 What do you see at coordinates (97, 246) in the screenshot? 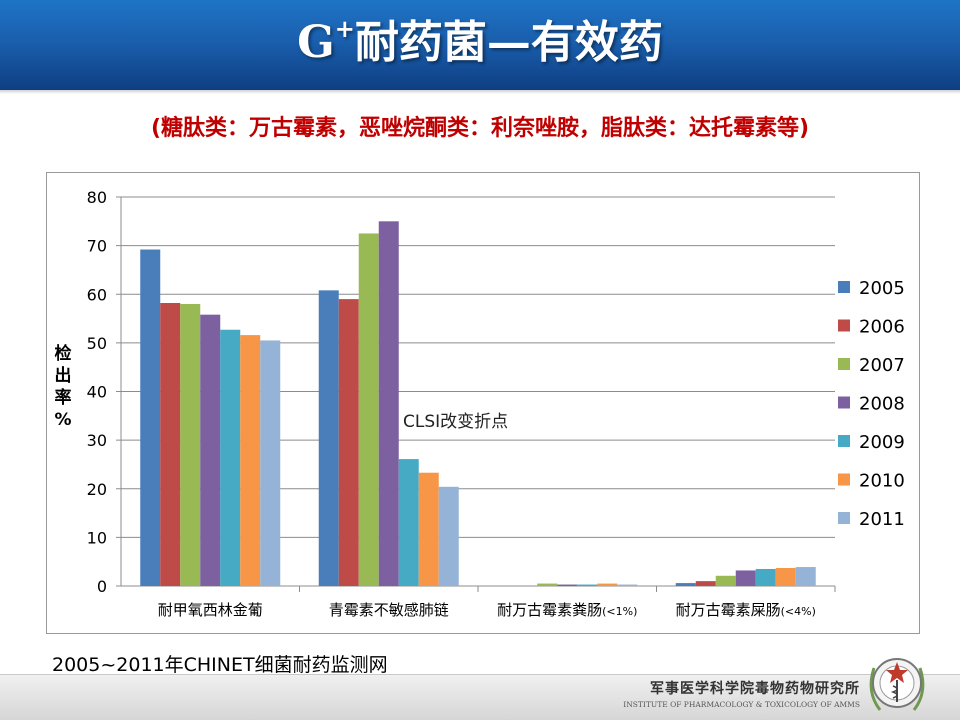
I see `y-tick-label: 70` at bounding box center [97, 246].